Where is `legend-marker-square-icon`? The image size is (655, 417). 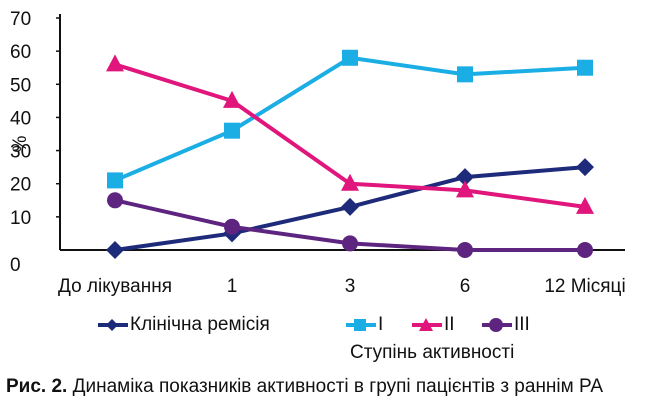
legend-marker-square-icon is located at coordinates (361, 325).